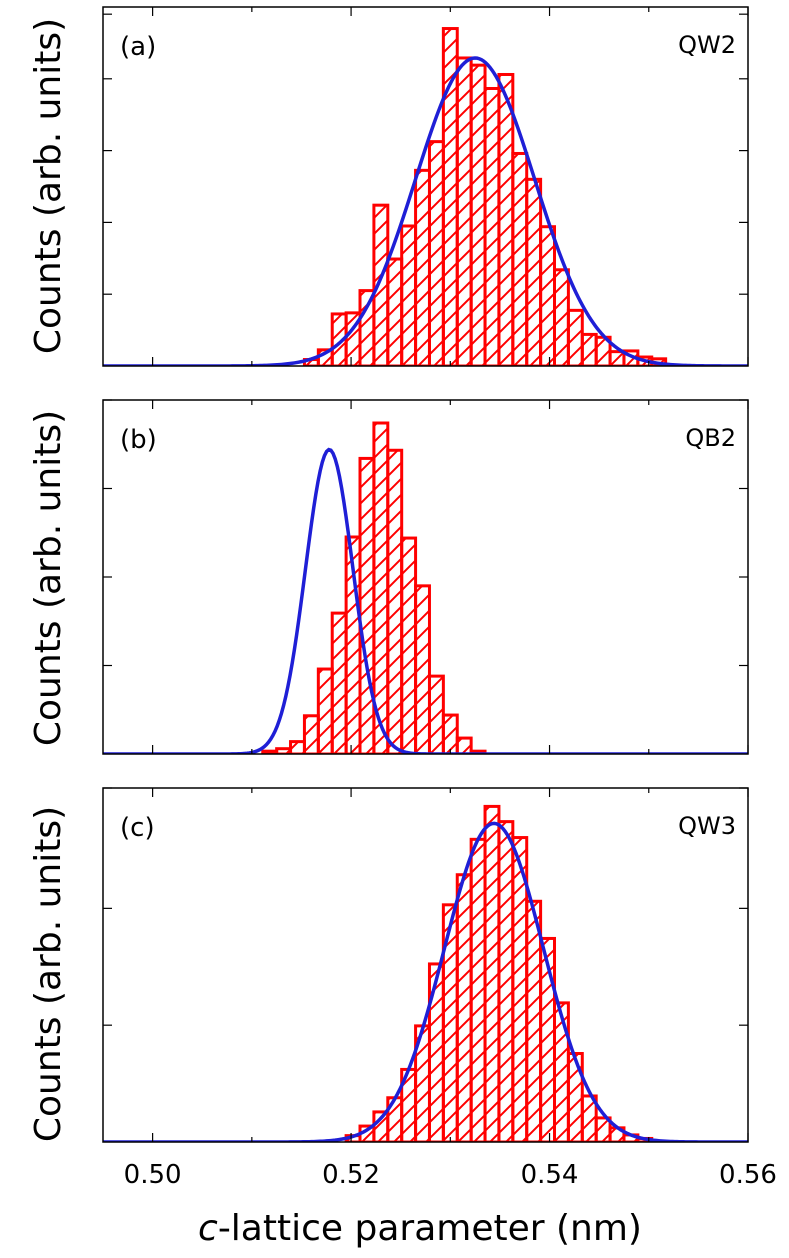  What do you see at coordinates (153, 1175) in the screenshot?
I see `x-tick-label: 0.50` at bounding box center [153, 1175].